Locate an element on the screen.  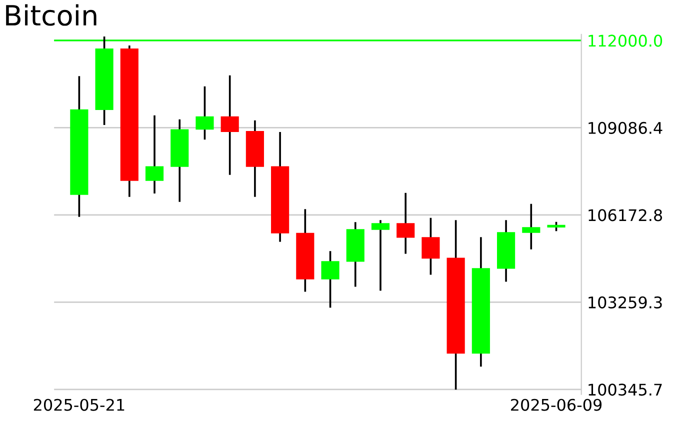
x-tick-label: 2025-06-09 is located at coordinates (556, 404).